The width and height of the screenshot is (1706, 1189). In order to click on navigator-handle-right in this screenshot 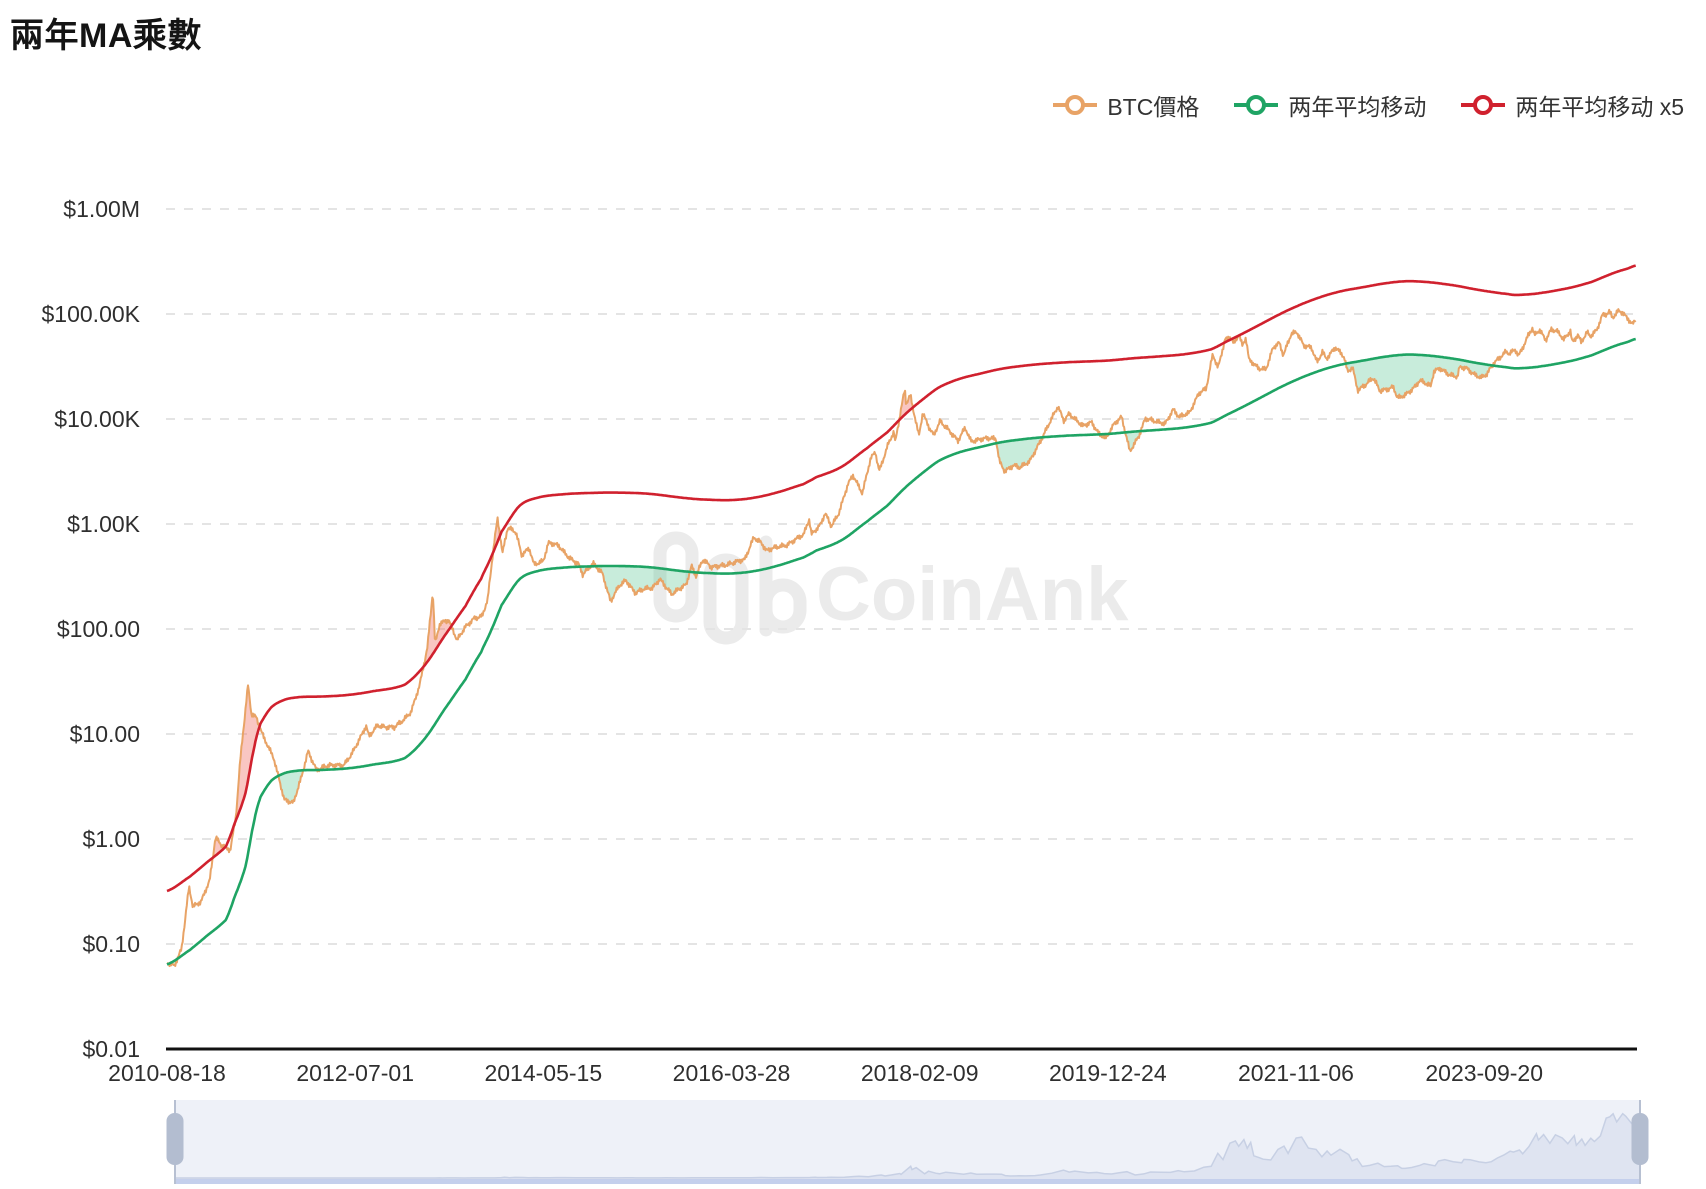, I will do `click(1640, 1139)`.